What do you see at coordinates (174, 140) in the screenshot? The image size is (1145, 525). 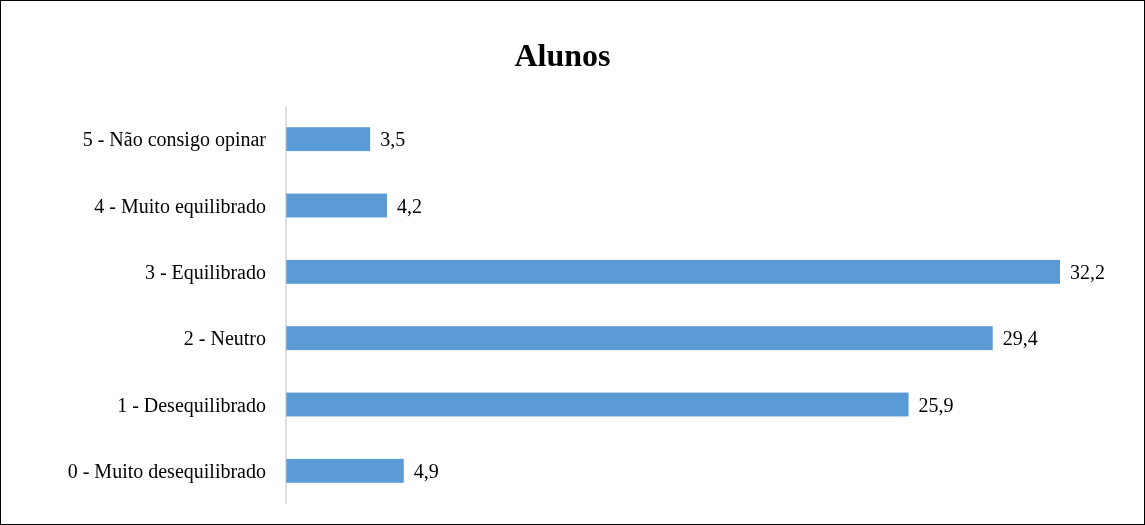 I see `y-tick-label: 5 - Não consigo opinar` at bounding box center [174, 140].